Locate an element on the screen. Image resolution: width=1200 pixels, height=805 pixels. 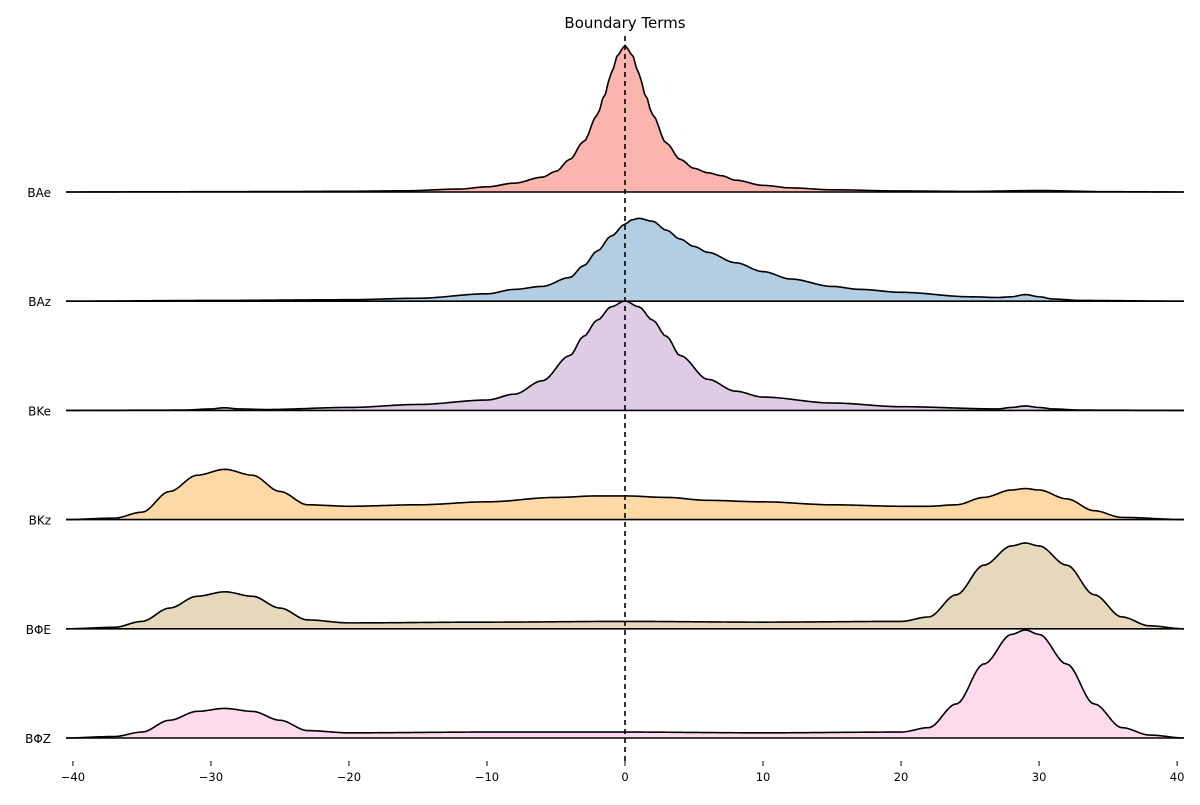
row-label-bkz: BKz is located at coordinates (40, 521).